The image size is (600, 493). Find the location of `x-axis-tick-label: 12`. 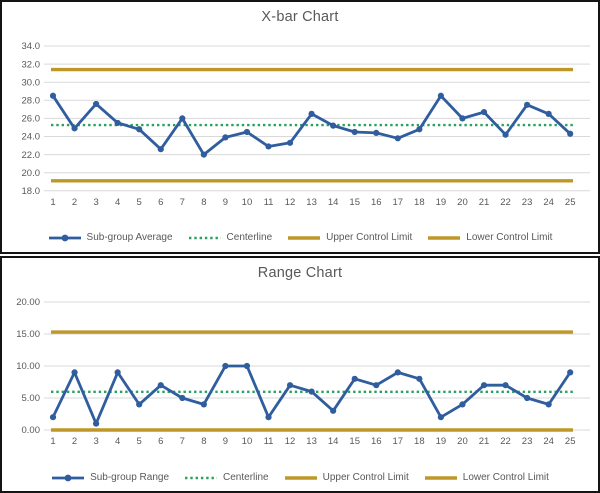

x-axis-tick-label: 12 is located at coordinates (290, 441).